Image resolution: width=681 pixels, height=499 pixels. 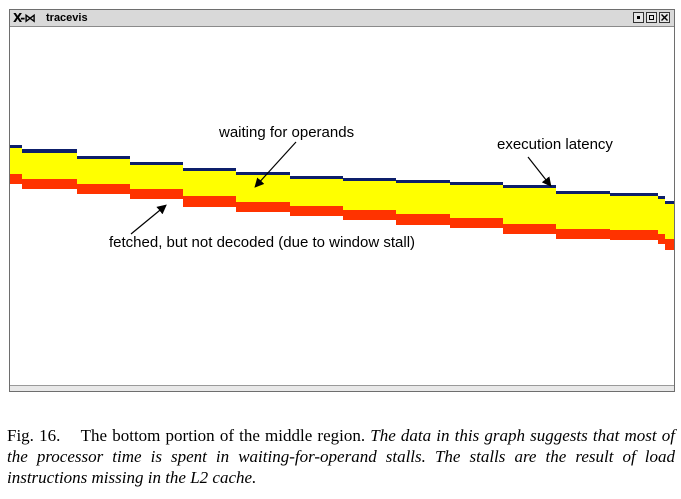 What do you see at coordinates (342, 388) in the screenshot?
I see `horizontal-scrollbar` at bounding box center [342, 388].